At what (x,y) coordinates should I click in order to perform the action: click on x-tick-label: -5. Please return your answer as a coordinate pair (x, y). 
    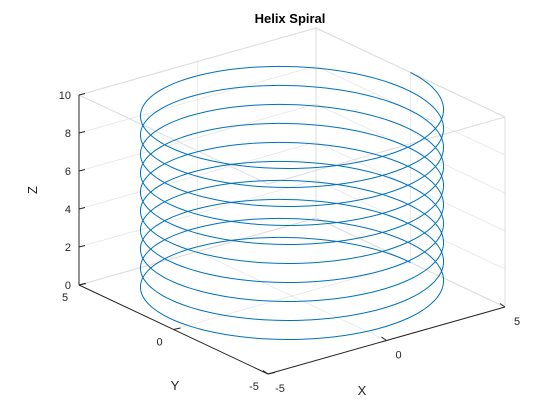
    Looking at the image, I should click on (280, 389).